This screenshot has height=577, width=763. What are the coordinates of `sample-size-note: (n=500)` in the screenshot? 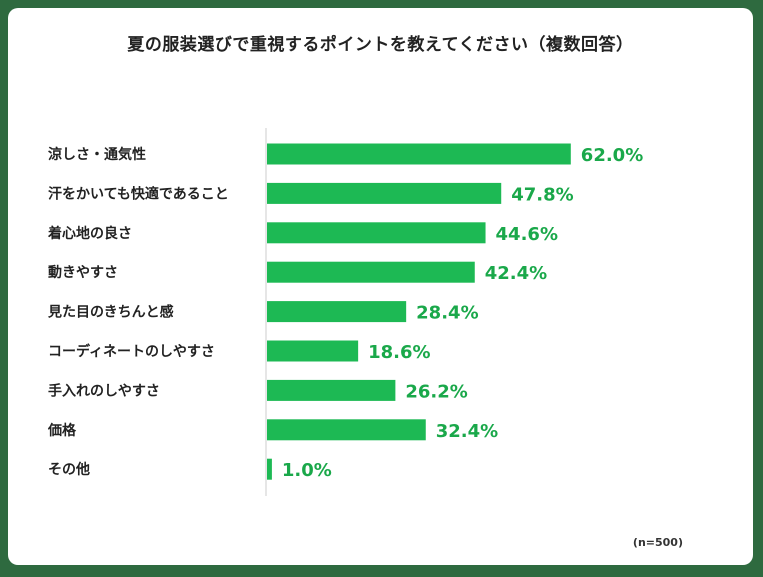 It's located at (657, 542).